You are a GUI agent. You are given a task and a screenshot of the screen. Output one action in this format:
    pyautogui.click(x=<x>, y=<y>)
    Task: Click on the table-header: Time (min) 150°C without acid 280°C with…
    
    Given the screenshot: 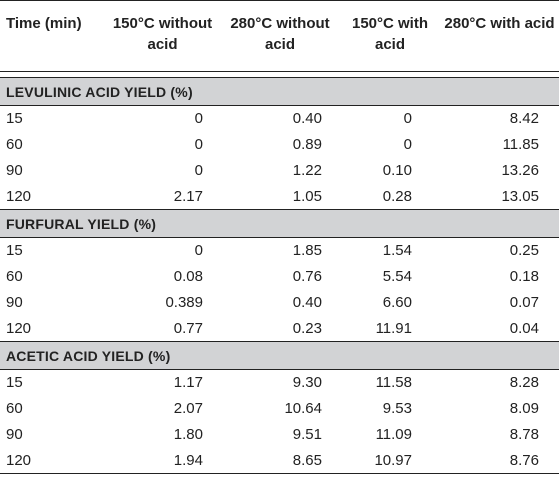 What is the action you would take?
    pyautogui.click(x=279, y=36)
    